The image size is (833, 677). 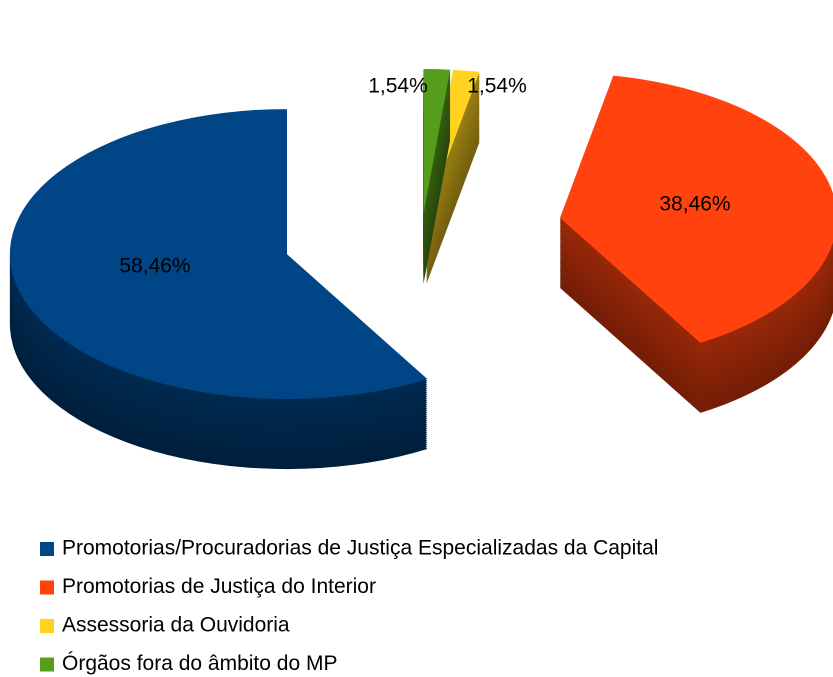 What do you see at coordinates (219, 586) in the screenshot?
I see `legend-label: Promotorias de Justiça do Interior` at bounding box center [219, 586].